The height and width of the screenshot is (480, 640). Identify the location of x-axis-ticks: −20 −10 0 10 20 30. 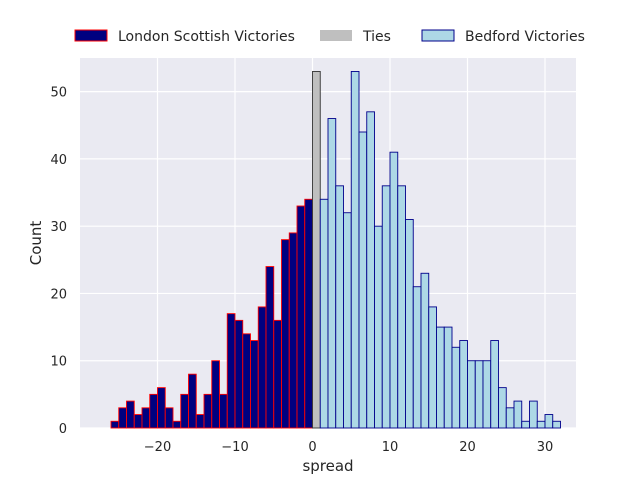
(348, 447).